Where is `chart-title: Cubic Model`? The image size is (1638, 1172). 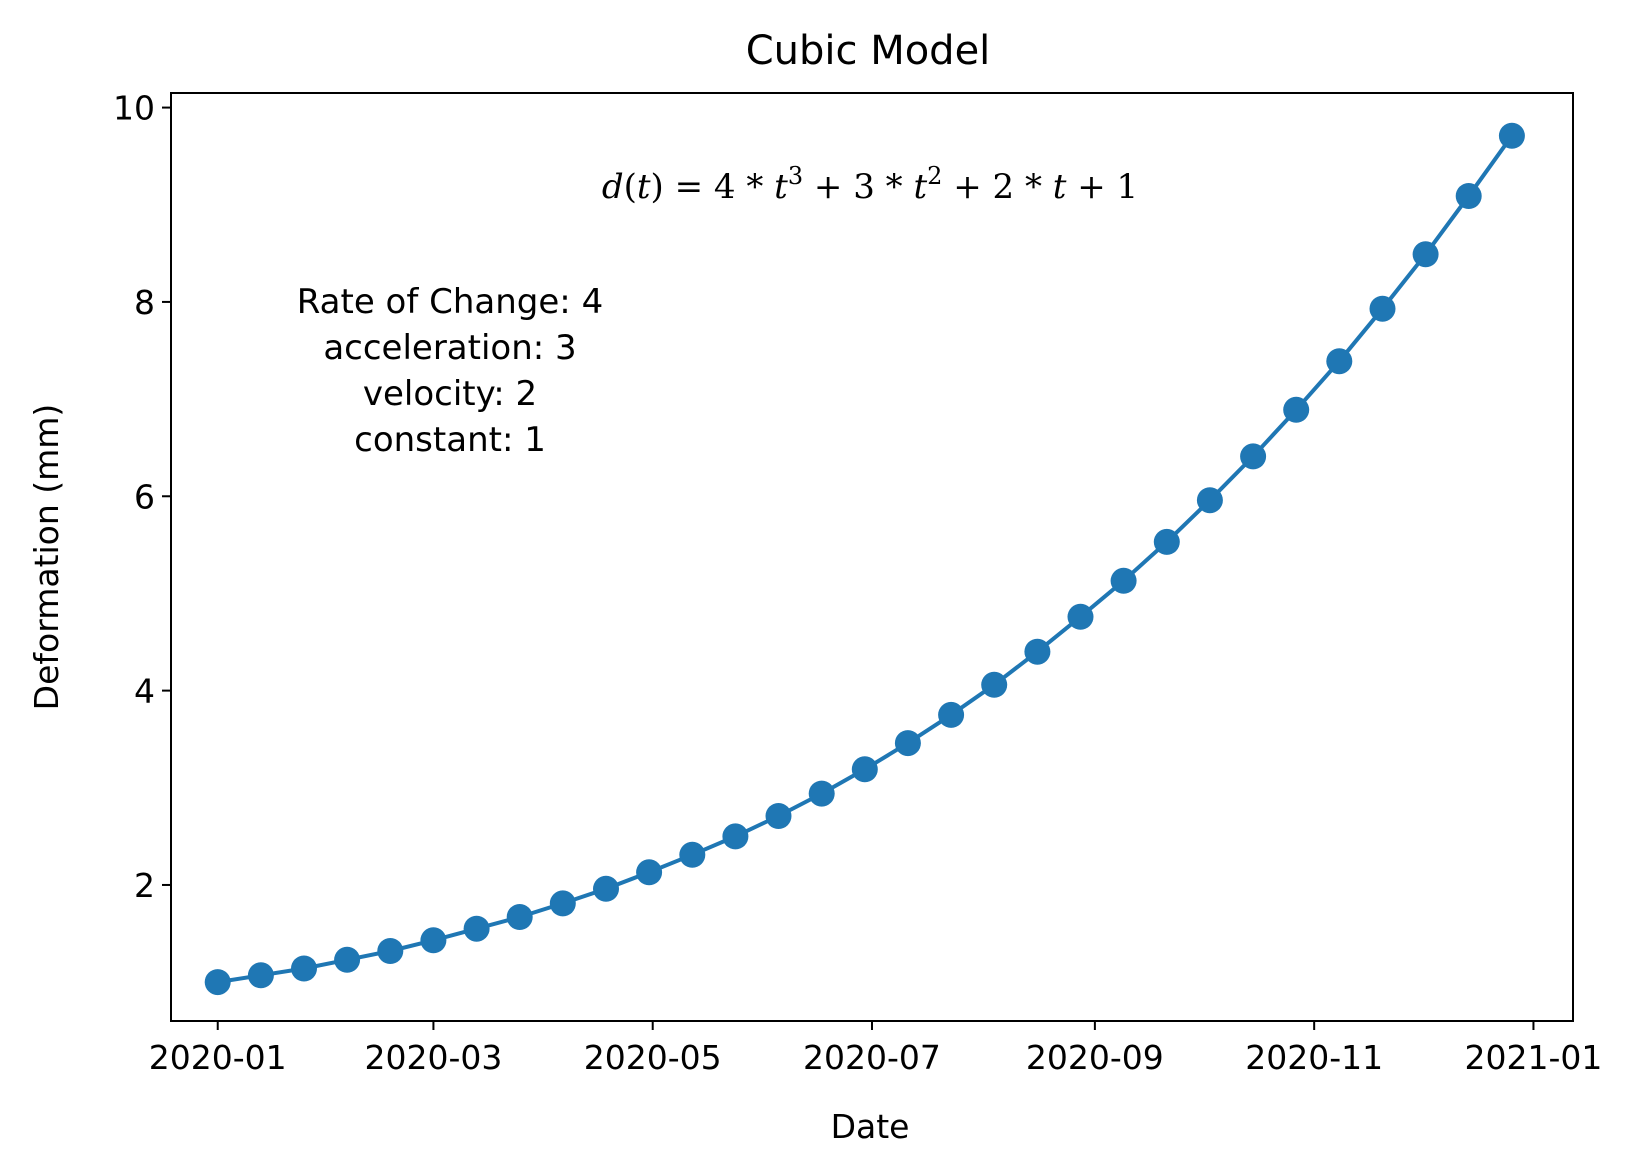 chart-title: Cubic Model is located at coordinates (868, 51).